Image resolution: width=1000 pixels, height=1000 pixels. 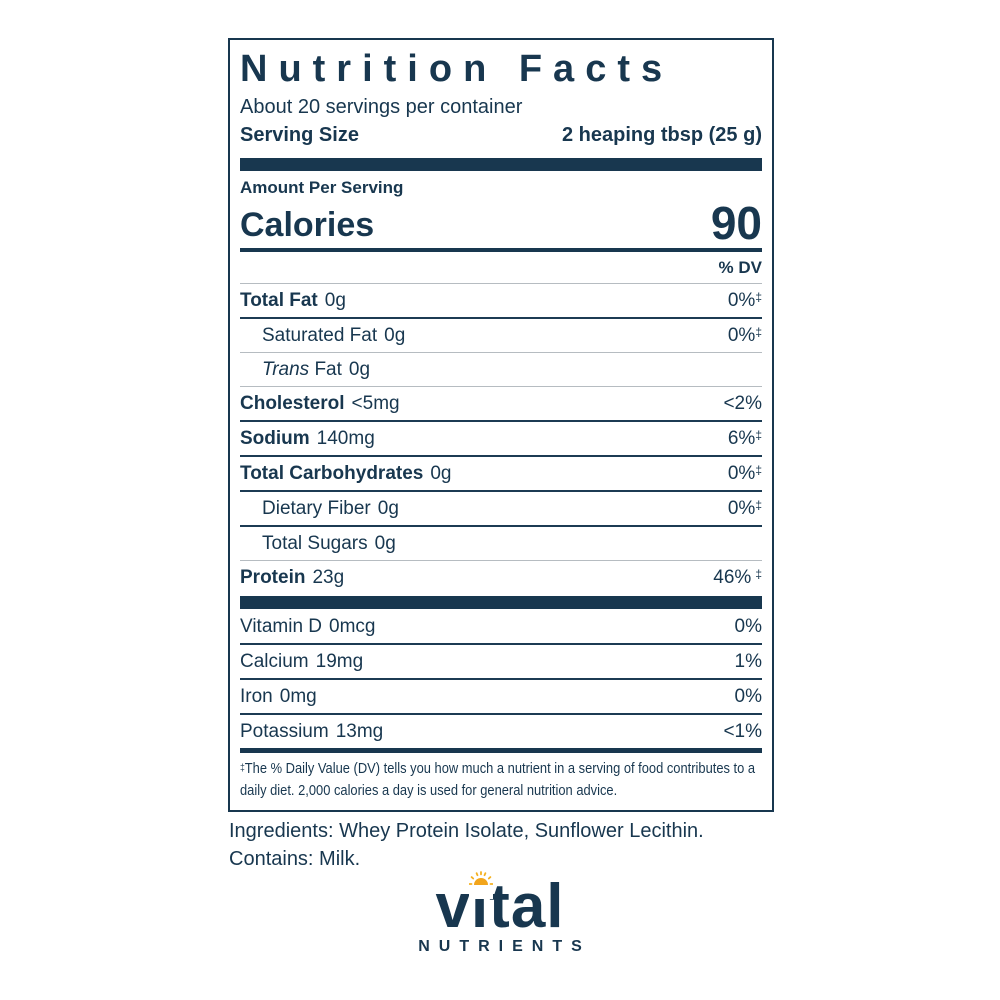 What do you see at coordinates (328, 577) in the screenshot?
I see `nutrient-amount: 23g` at bounding box center [328, 577].